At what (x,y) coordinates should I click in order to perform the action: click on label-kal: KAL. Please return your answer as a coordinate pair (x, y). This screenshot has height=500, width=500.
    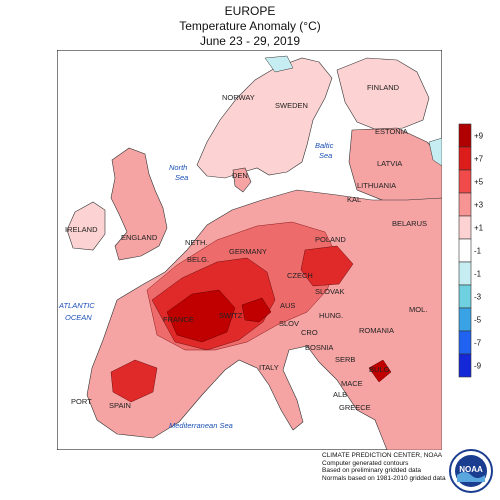
    Looking at the image, I should click on (354, 199).